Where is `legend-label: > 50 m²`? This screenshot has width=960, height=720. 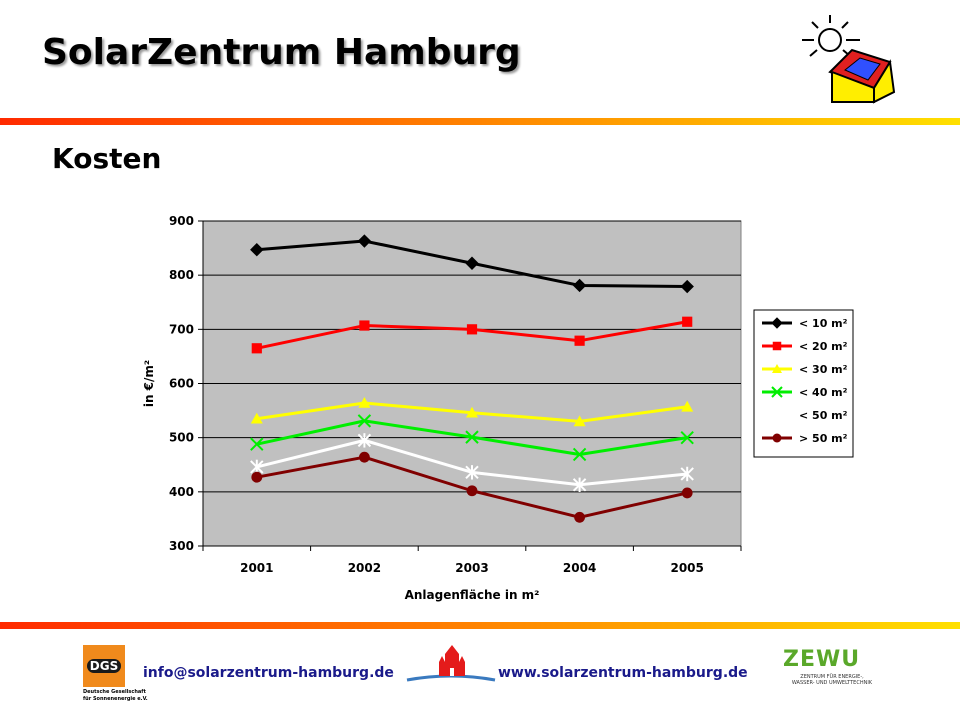
legend-label: > 50 m² is located at coordinates (823, 438).